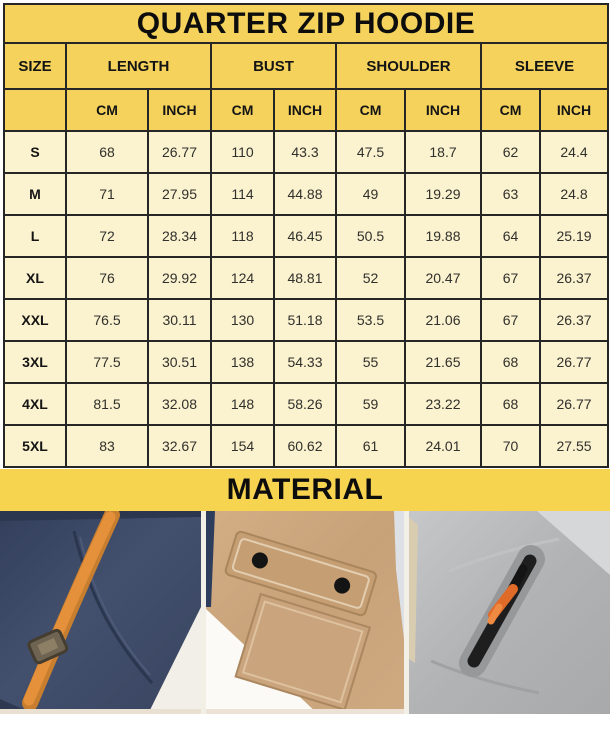 The height and width of the screenshot is (738, 610). Describe the element at coordinates (179, 278) in the screenshot. I see `value-cell: 29.92` at that location.